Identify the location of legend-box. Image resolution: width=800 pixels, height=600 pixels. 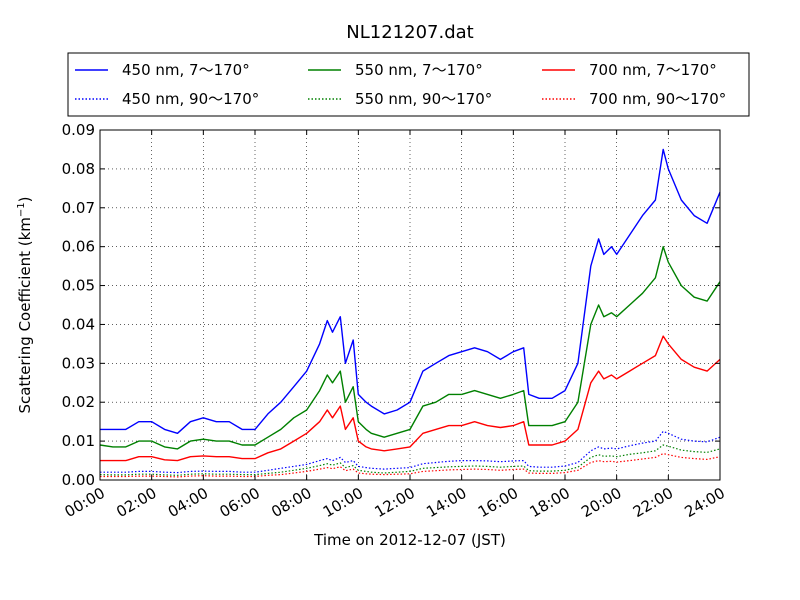
(408, 84).